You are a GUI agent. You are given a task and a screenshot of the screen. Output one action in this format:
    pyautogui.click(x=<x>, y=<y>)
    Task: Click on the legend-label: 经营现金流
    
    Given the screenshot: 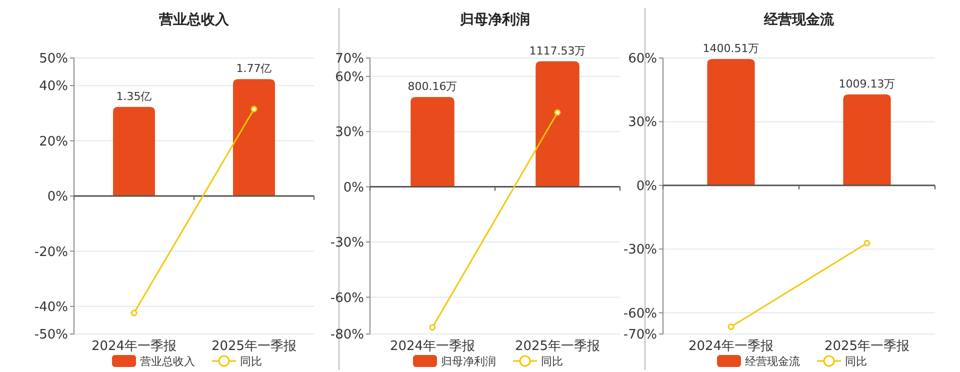 What is the action you would take?
    pyautogui.click(x=772, y=361)
    